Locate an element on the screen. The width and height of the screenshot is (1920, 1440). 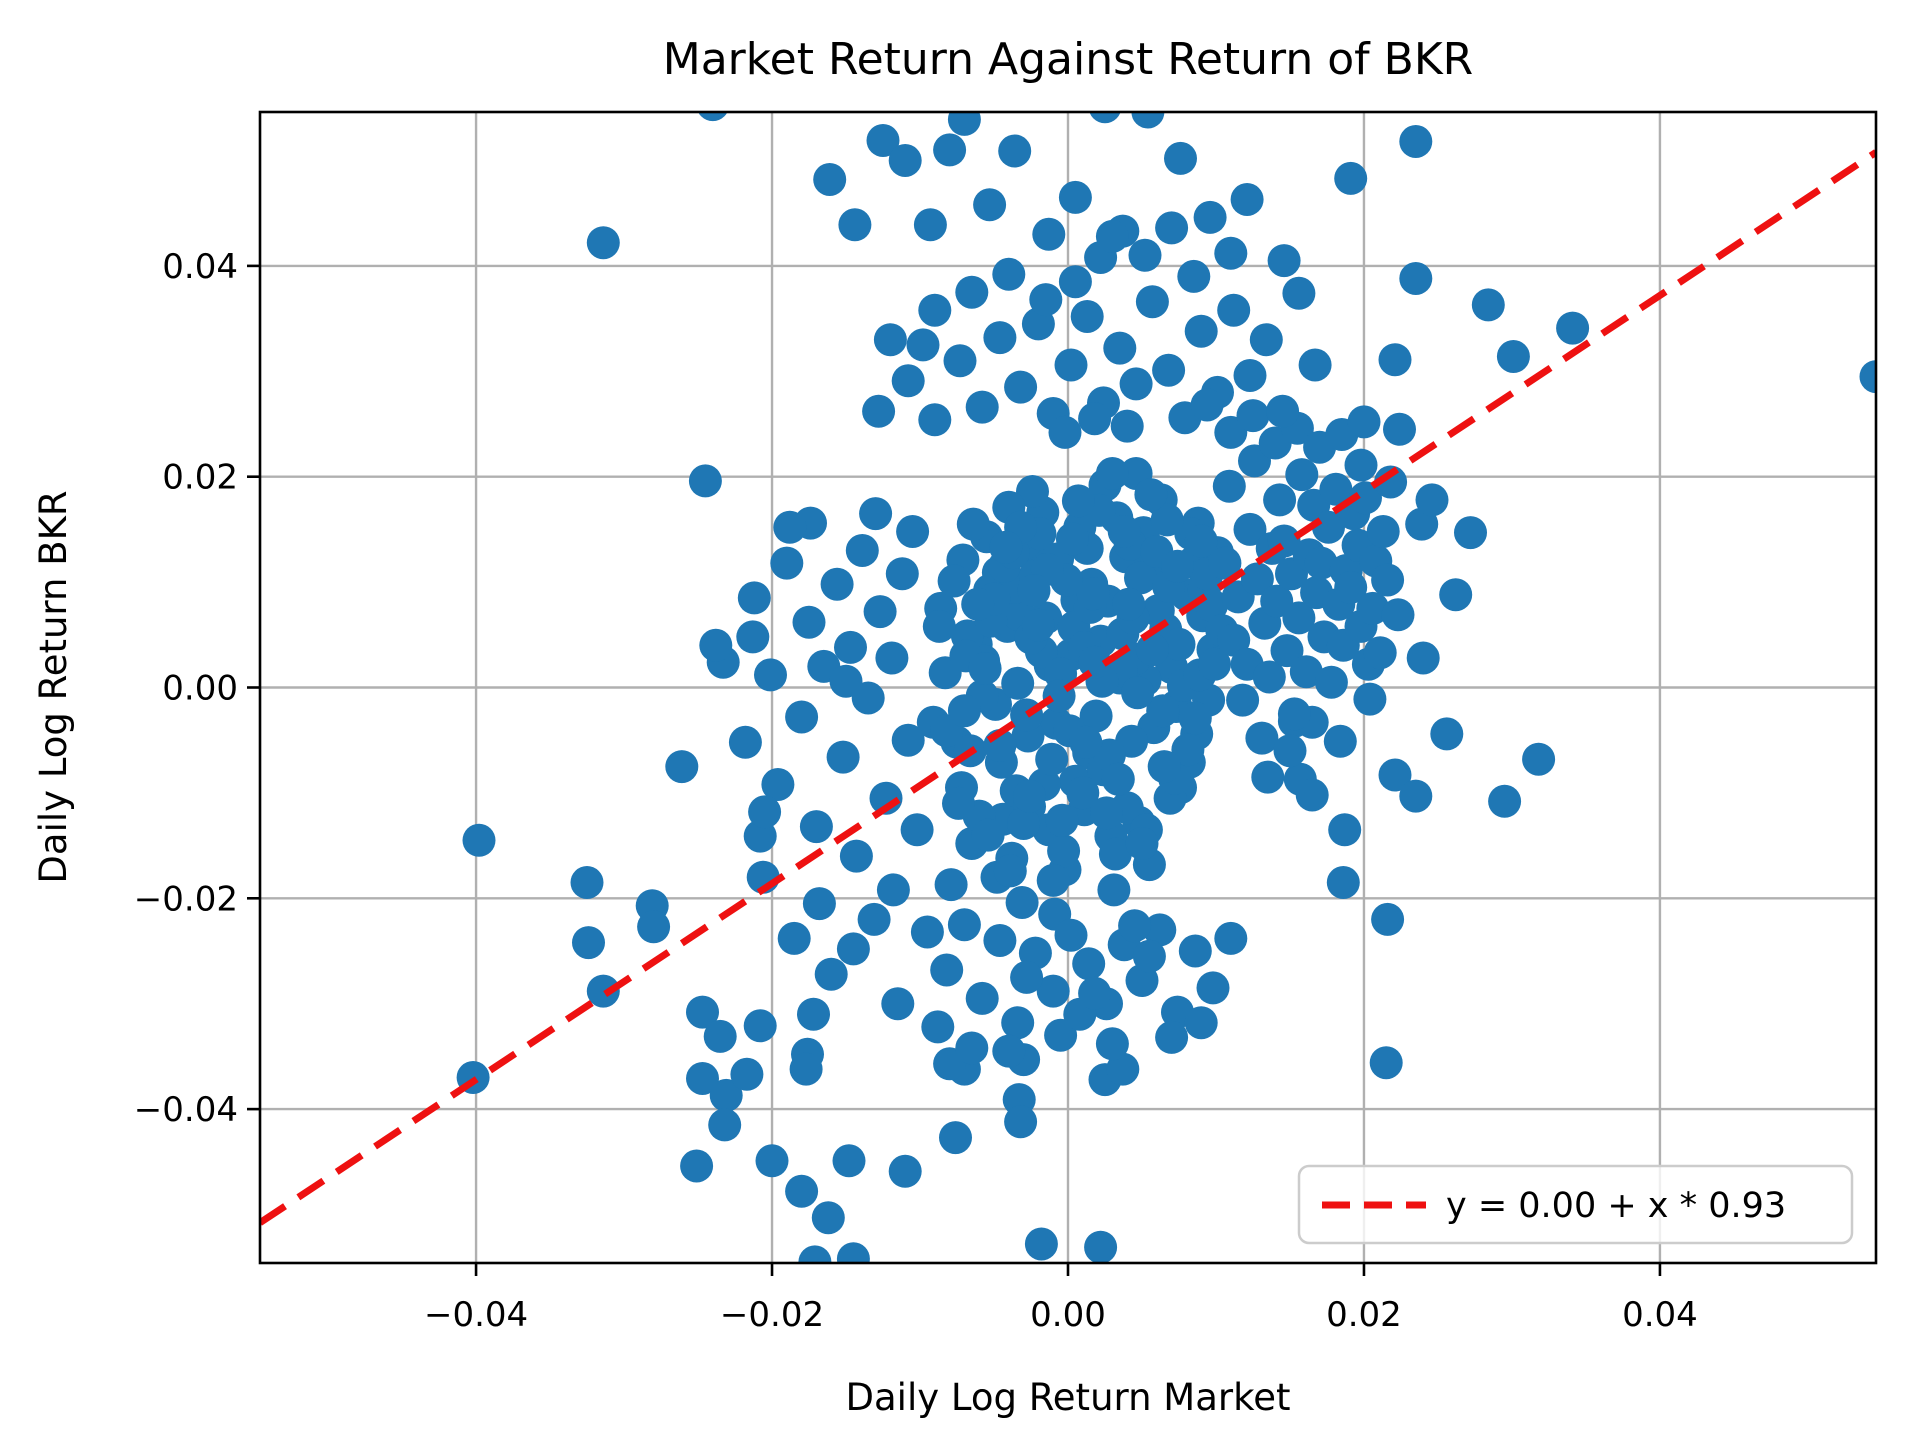
x-tick-label: −0.04 is located at coordinates (476, 1315).